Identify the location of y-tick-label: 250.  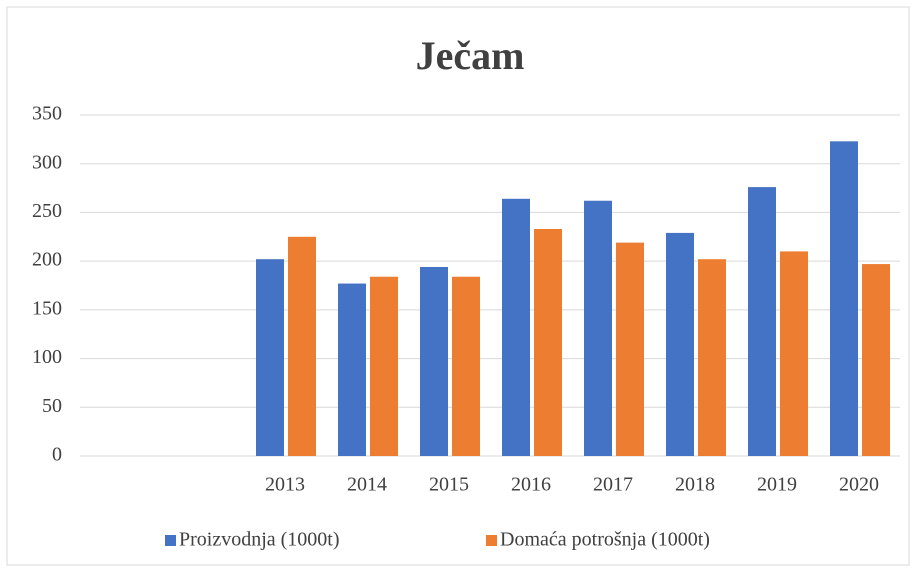
(47, 211).